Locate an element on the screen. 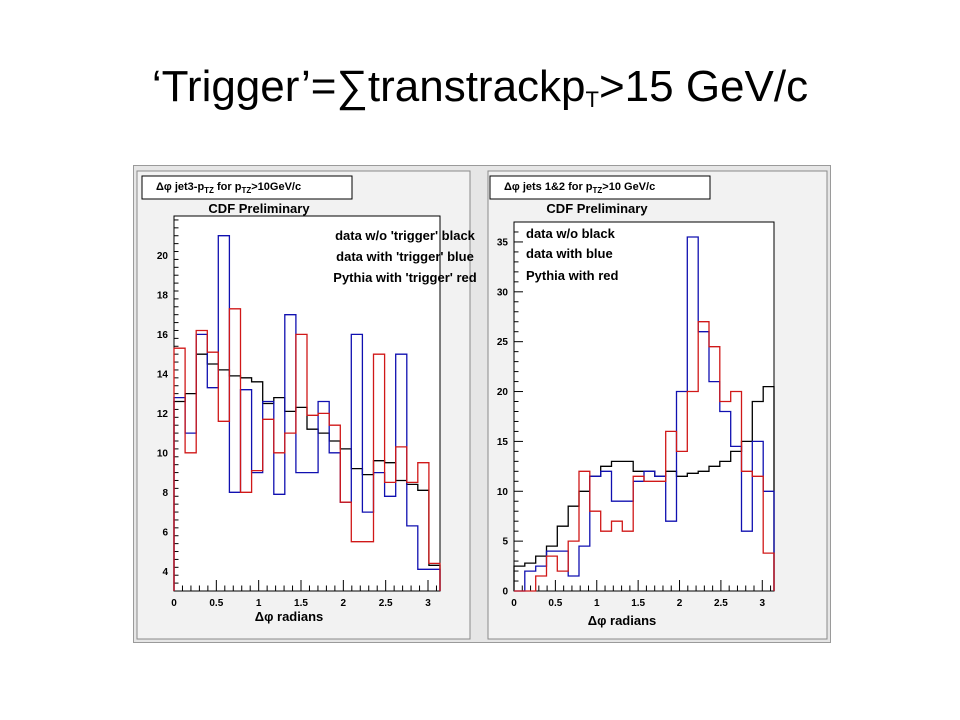  slide-title: ‘Trigger’=∑transtrackpT>15 GeV/c is located at coordinates (480, 87).